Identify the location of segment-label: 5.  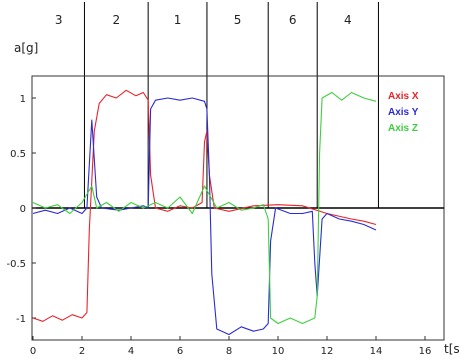
(238, 20).